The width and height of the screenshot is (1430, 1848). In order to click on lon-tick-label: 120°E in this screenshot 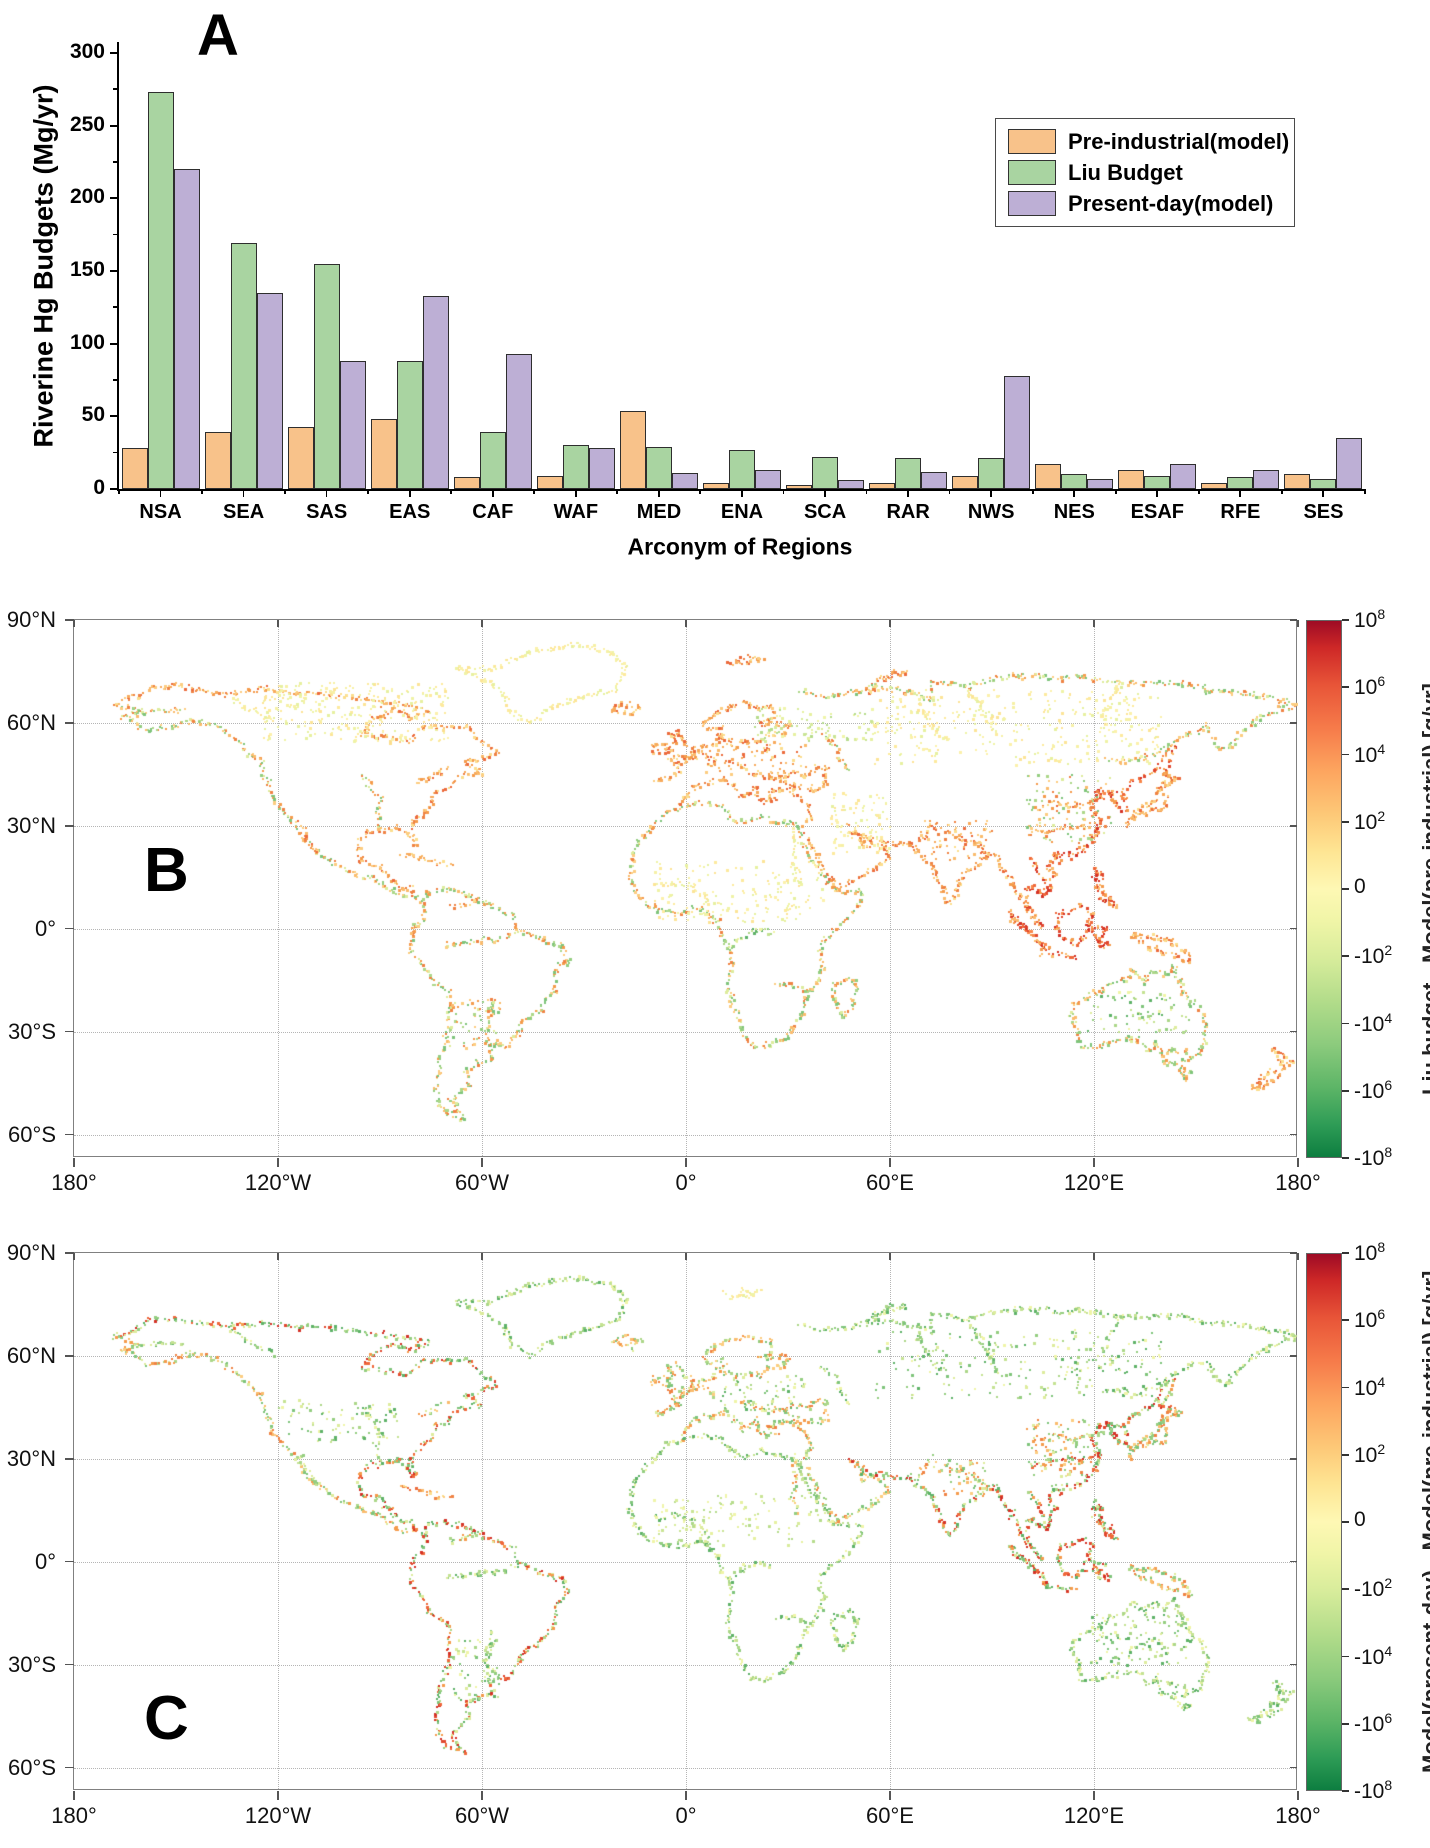, I will do `click(1094, 1815)`.